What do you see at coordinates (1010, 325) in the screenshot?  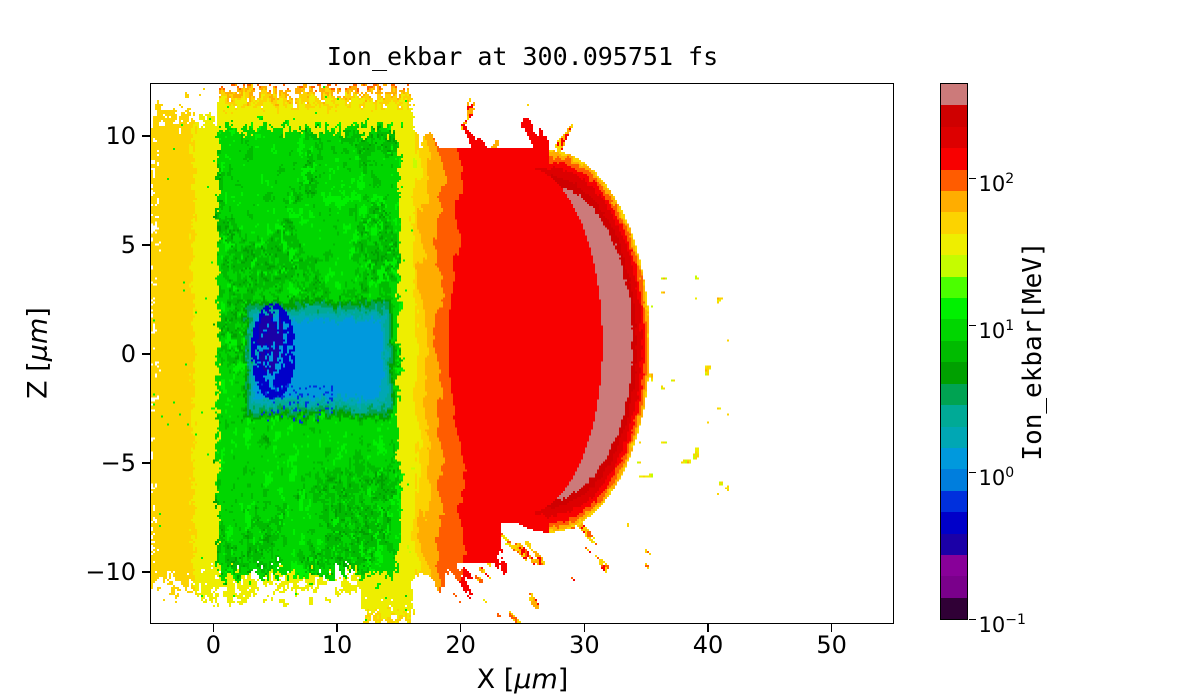 I see `colorbar-tick-exponent: 1` at bounding box center [1010, 325].